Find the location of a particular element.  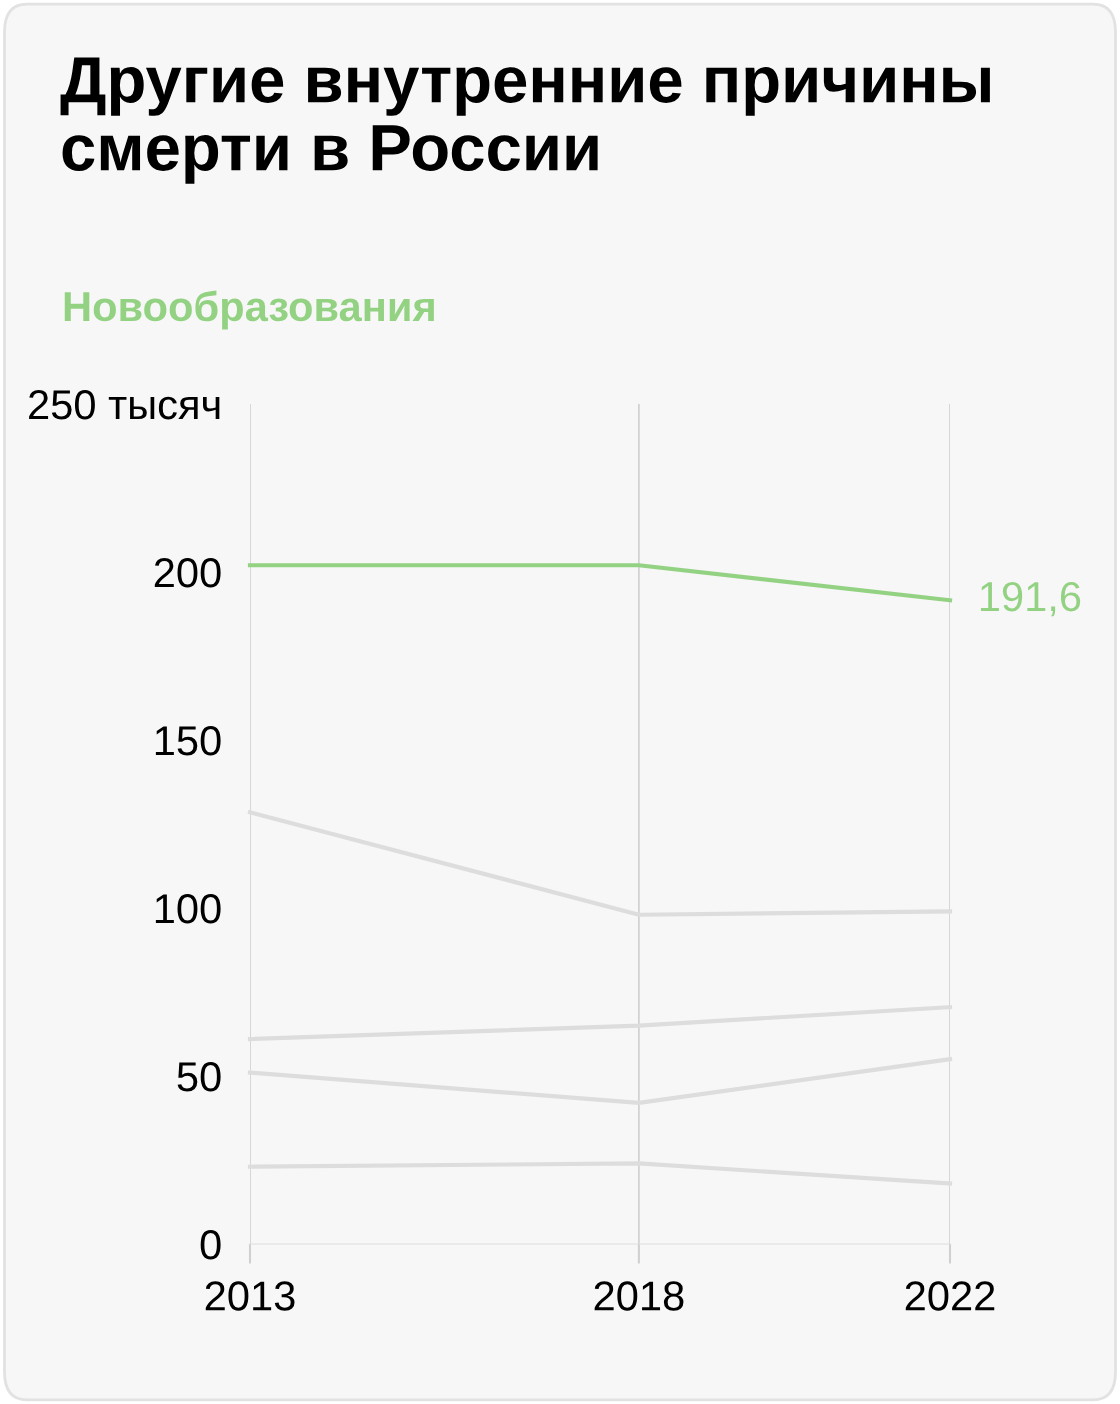

data-label: 191,6 is located at coordinates (1030, 599).